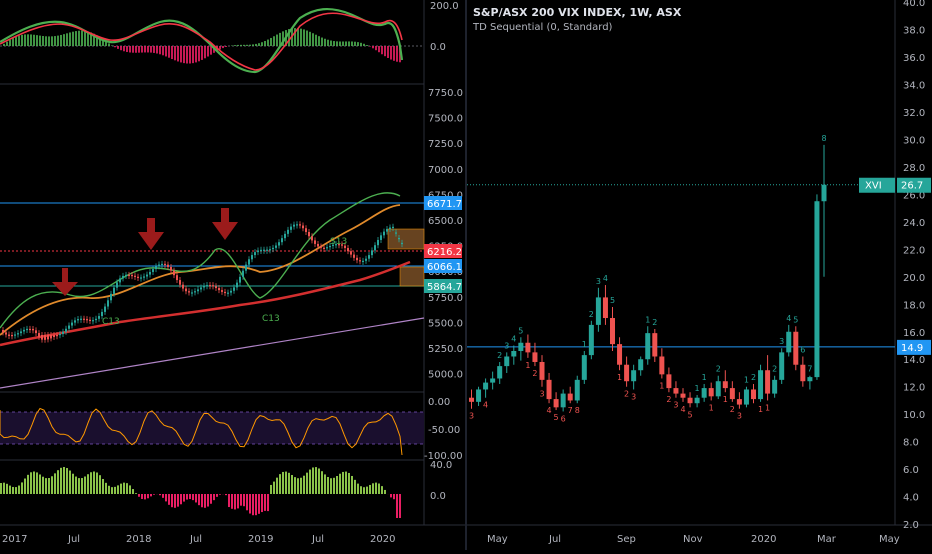  I want to click on price-axis-label: 22.0, so click(914, 250).